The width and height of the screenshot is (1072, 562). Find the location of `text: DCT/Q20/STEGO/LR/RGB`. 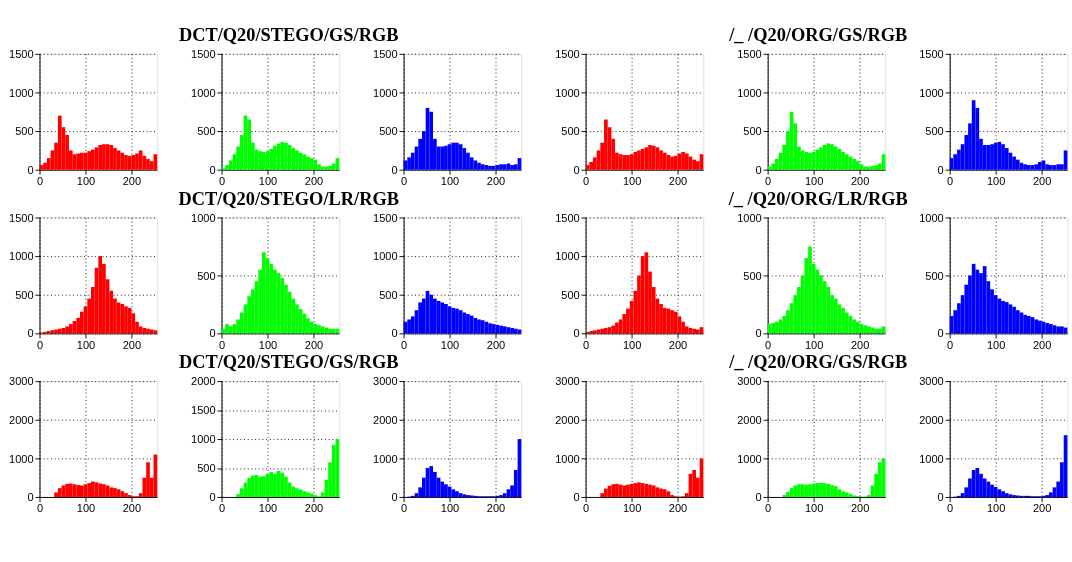

text: DCT/Q20/STEGO/LR/RGB is located at coordinates (288, 198).